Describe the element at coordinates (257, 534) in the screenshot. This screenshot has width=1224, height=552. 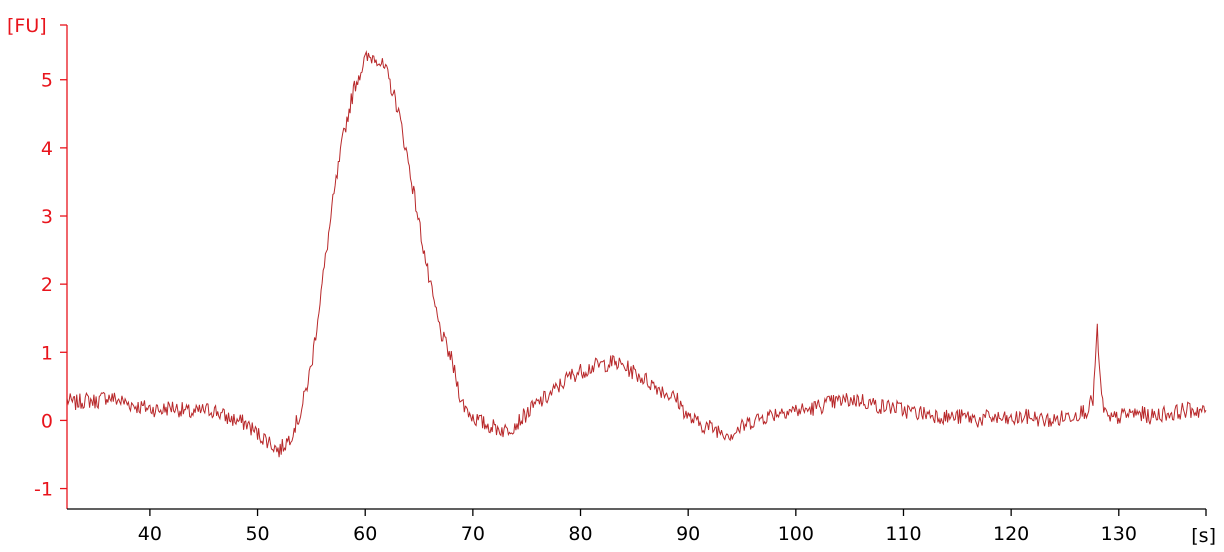
I see `x-tick-label: 50` at that location.